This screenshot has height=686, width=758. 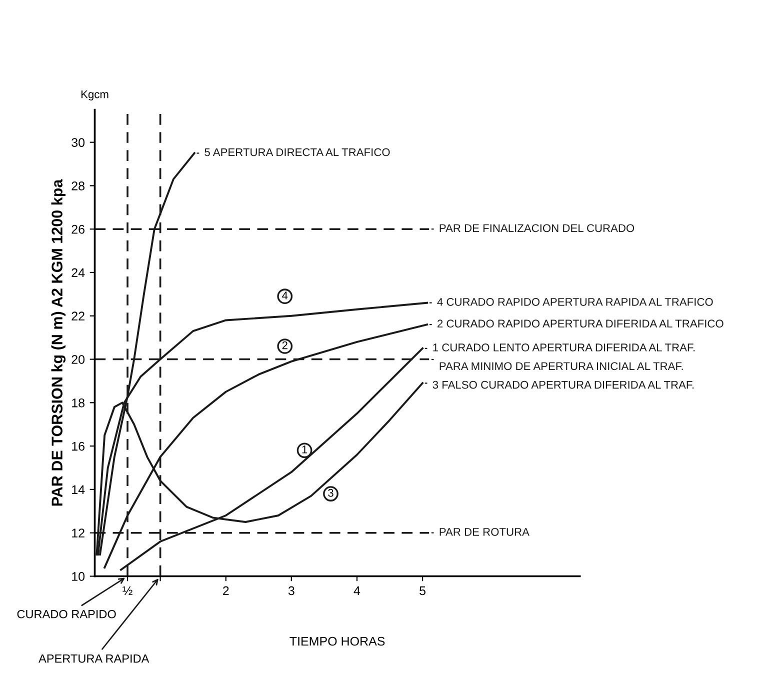 What do you see at coordinates (561, 366) in the screenshot?
I see `ref-line-label: PARA MINIMO DE APERTURA INICIAL AL TRAF.` at bounding box center [561, 366].